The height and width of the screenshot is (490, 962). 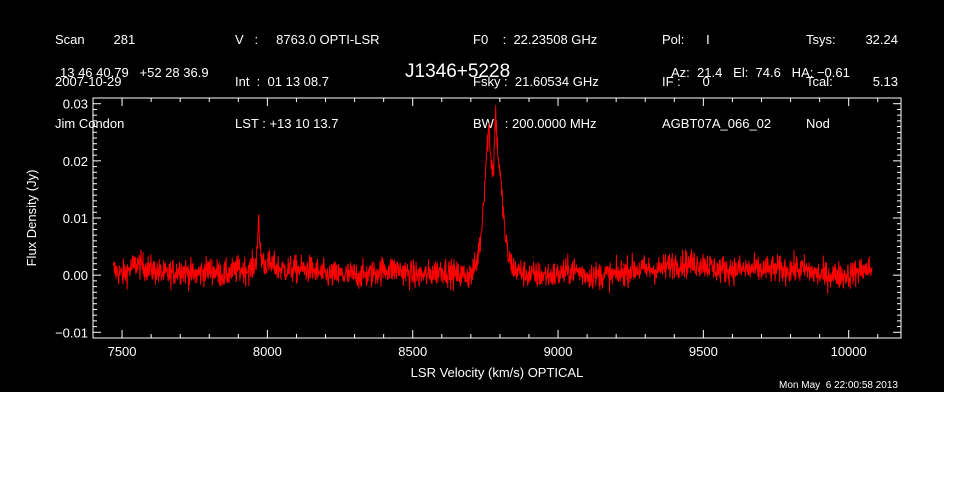 I want to click on header-fsky: Fsky : 21.60534 GHz, so click(x=536, y=81).